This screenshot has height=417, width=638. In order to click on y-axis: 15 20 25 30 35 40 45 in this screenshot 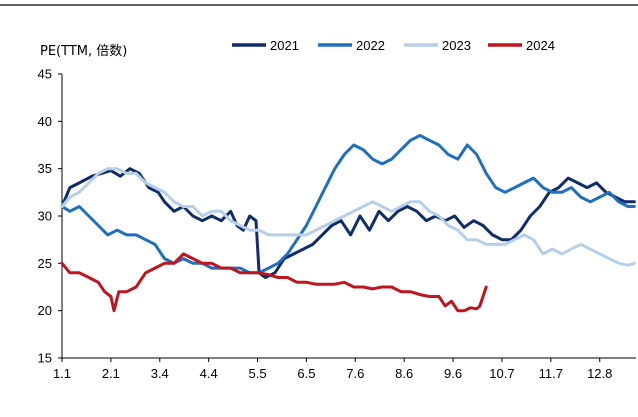, I will do `click(50, 216)`.